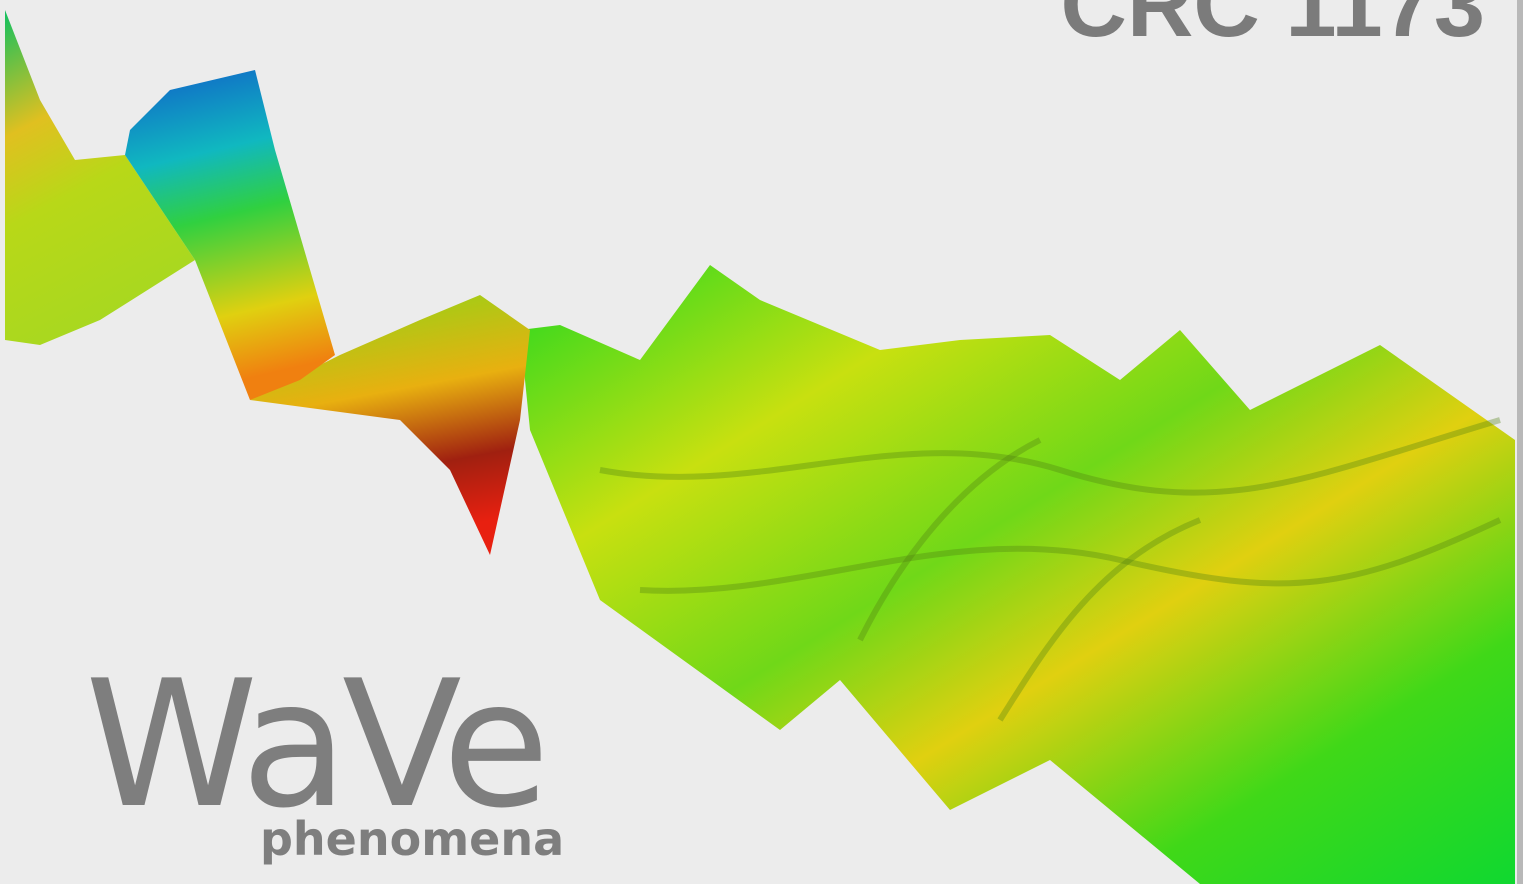  Describe the element at coordinates (314, 745) in the screenshot. I see `logo-wordmark: WaVe` at that location.